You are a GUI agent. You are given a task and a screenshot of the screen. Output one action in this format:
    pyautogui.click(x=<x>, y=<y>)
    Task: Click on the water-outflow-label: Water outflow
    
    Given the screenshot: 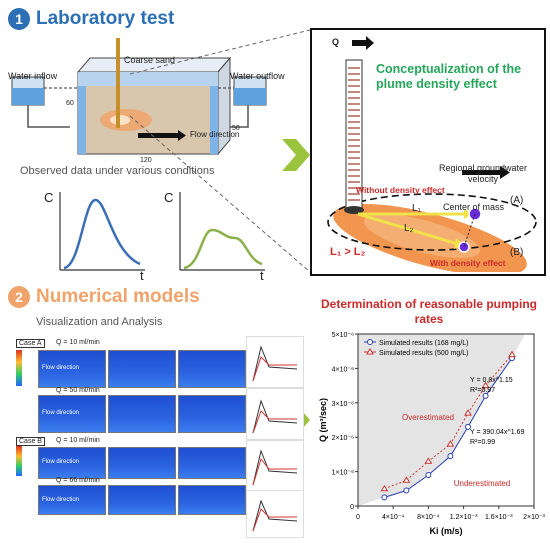 What is the action you would take?
    pyautogui.click(x=257, y=76)
    